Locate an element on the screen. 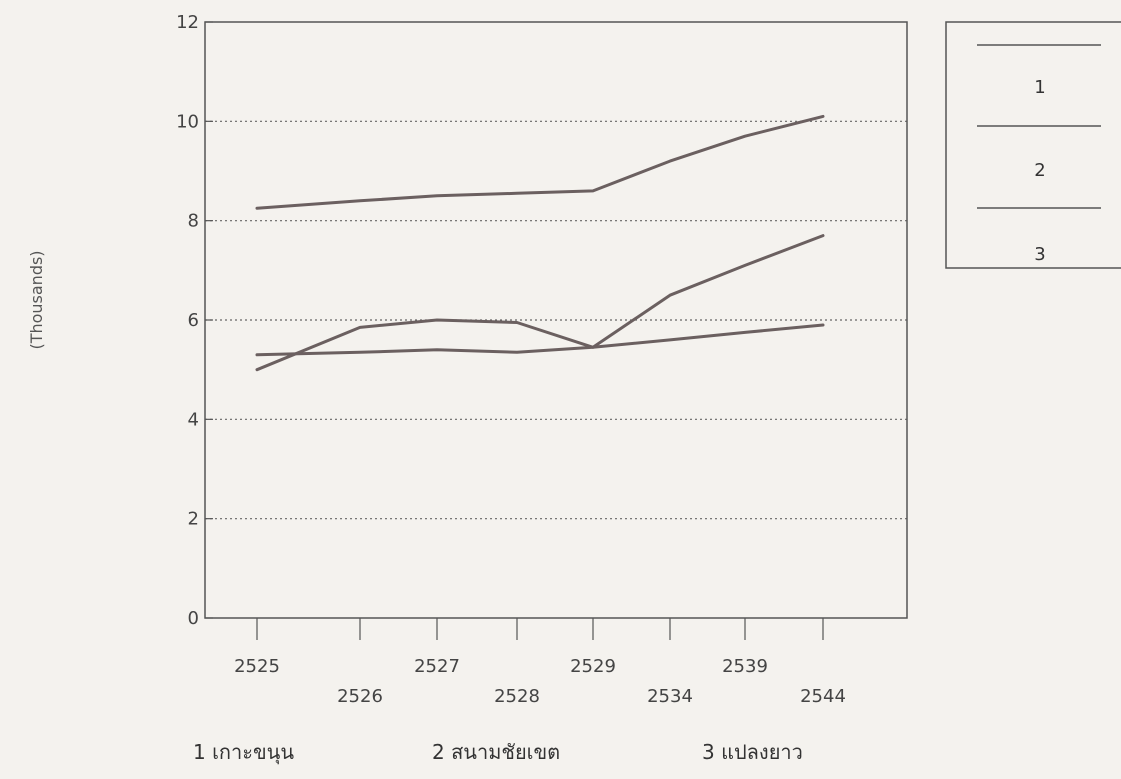  x-axis-ticks: 2525 2526 2527 2528 2529 2534 2539 2544 is located at coordinates (540, 662).